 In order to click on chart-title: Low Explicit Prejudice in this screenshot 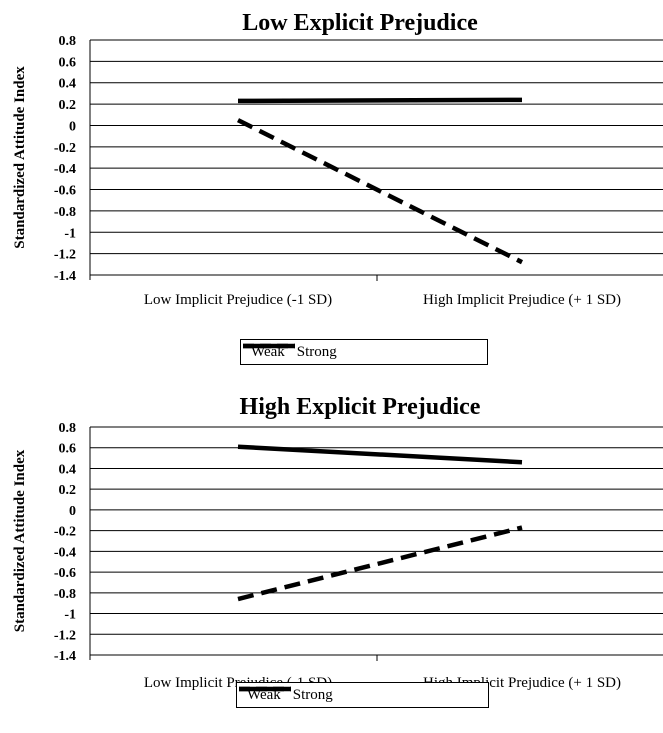, I will do `click(360, 23)`.